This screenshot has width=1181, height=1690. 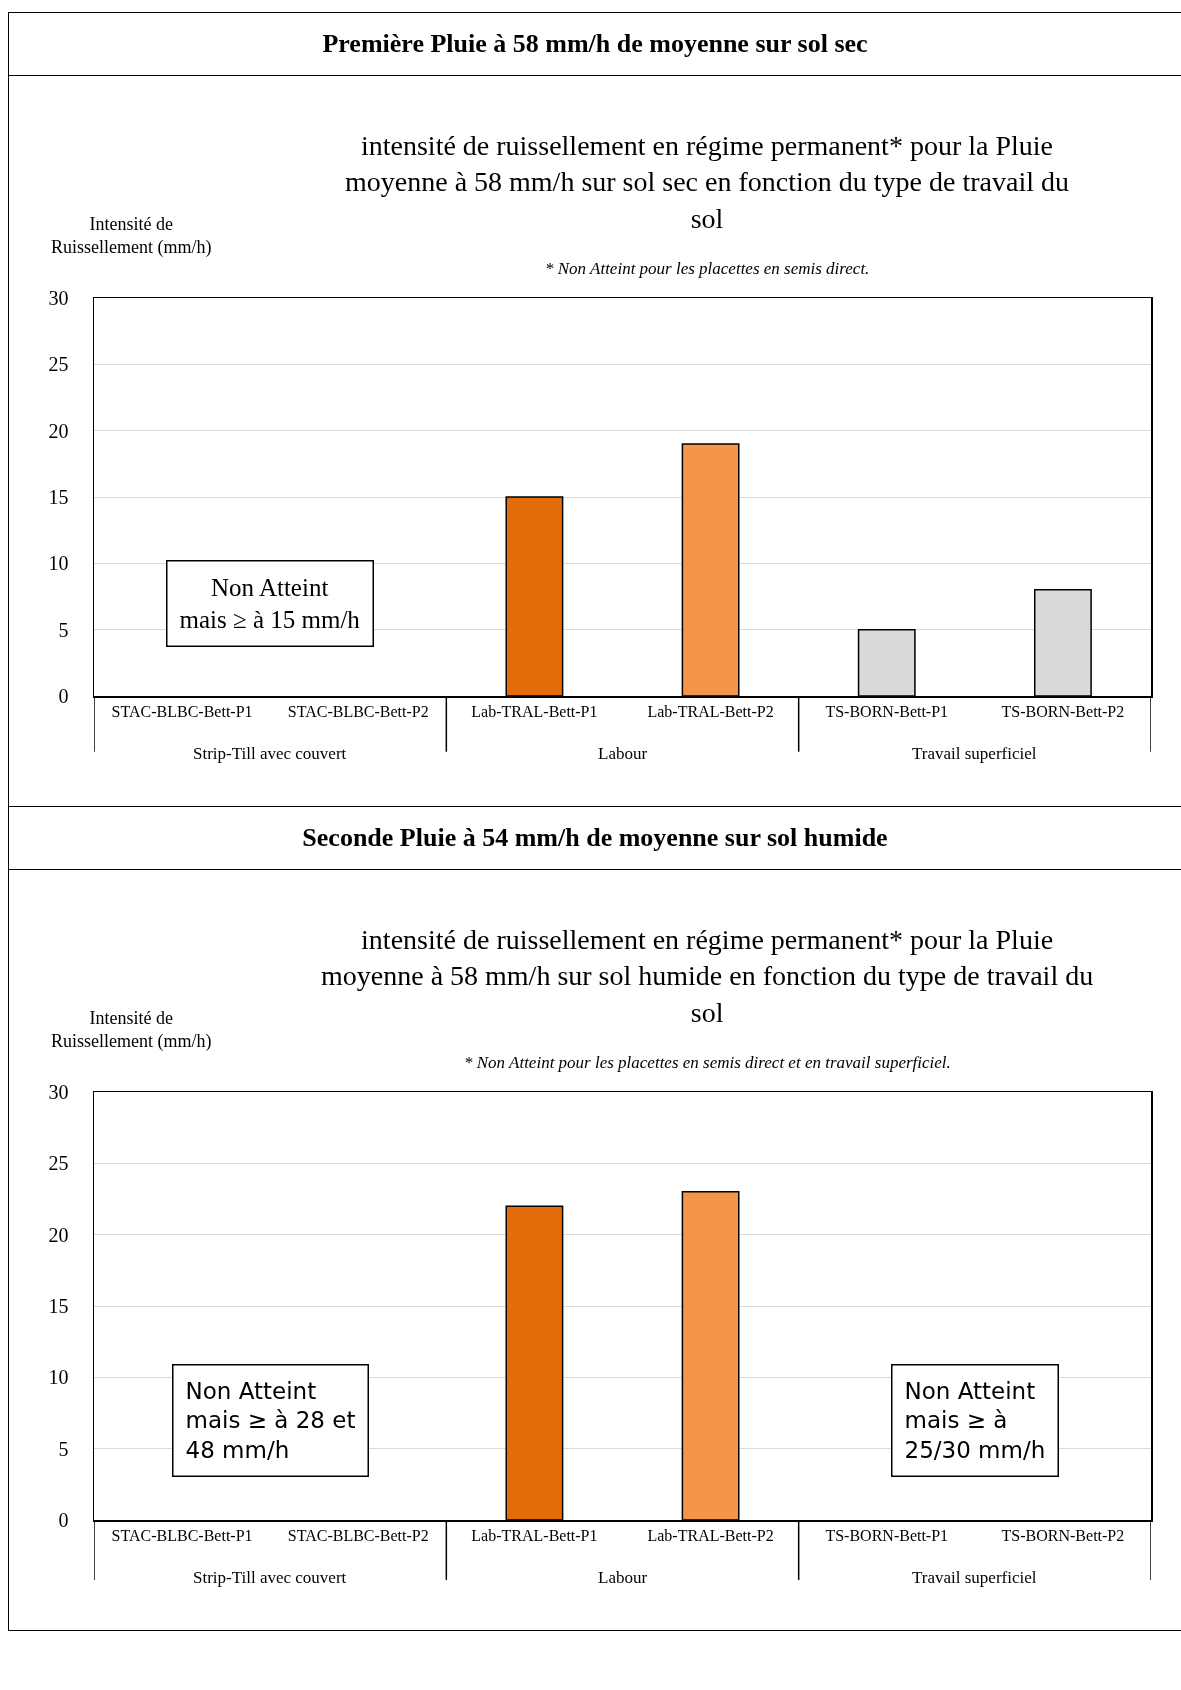 I want to click on chart-subtitle: intensité de ruissellement en régime permanent* pour la Pluie moyenne à 58 mm/h sur sol sec en fonction du type de travail du sol, so click(x=707, y=182).